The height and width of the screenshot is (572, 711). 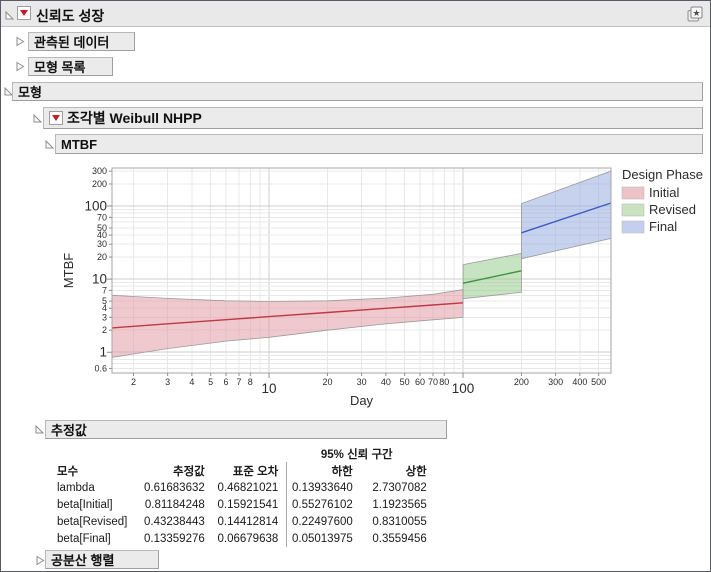 I want to click on section-models: 모형, so click(x=357, y=91).